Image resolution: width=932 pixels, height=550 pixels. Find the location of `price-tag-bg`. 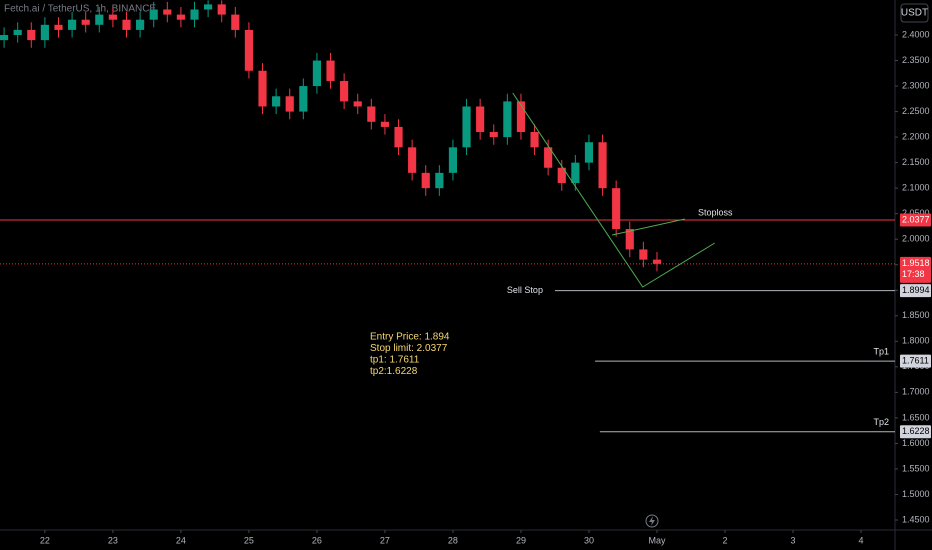

price-tag-bg is located at coordinates (915, 269).